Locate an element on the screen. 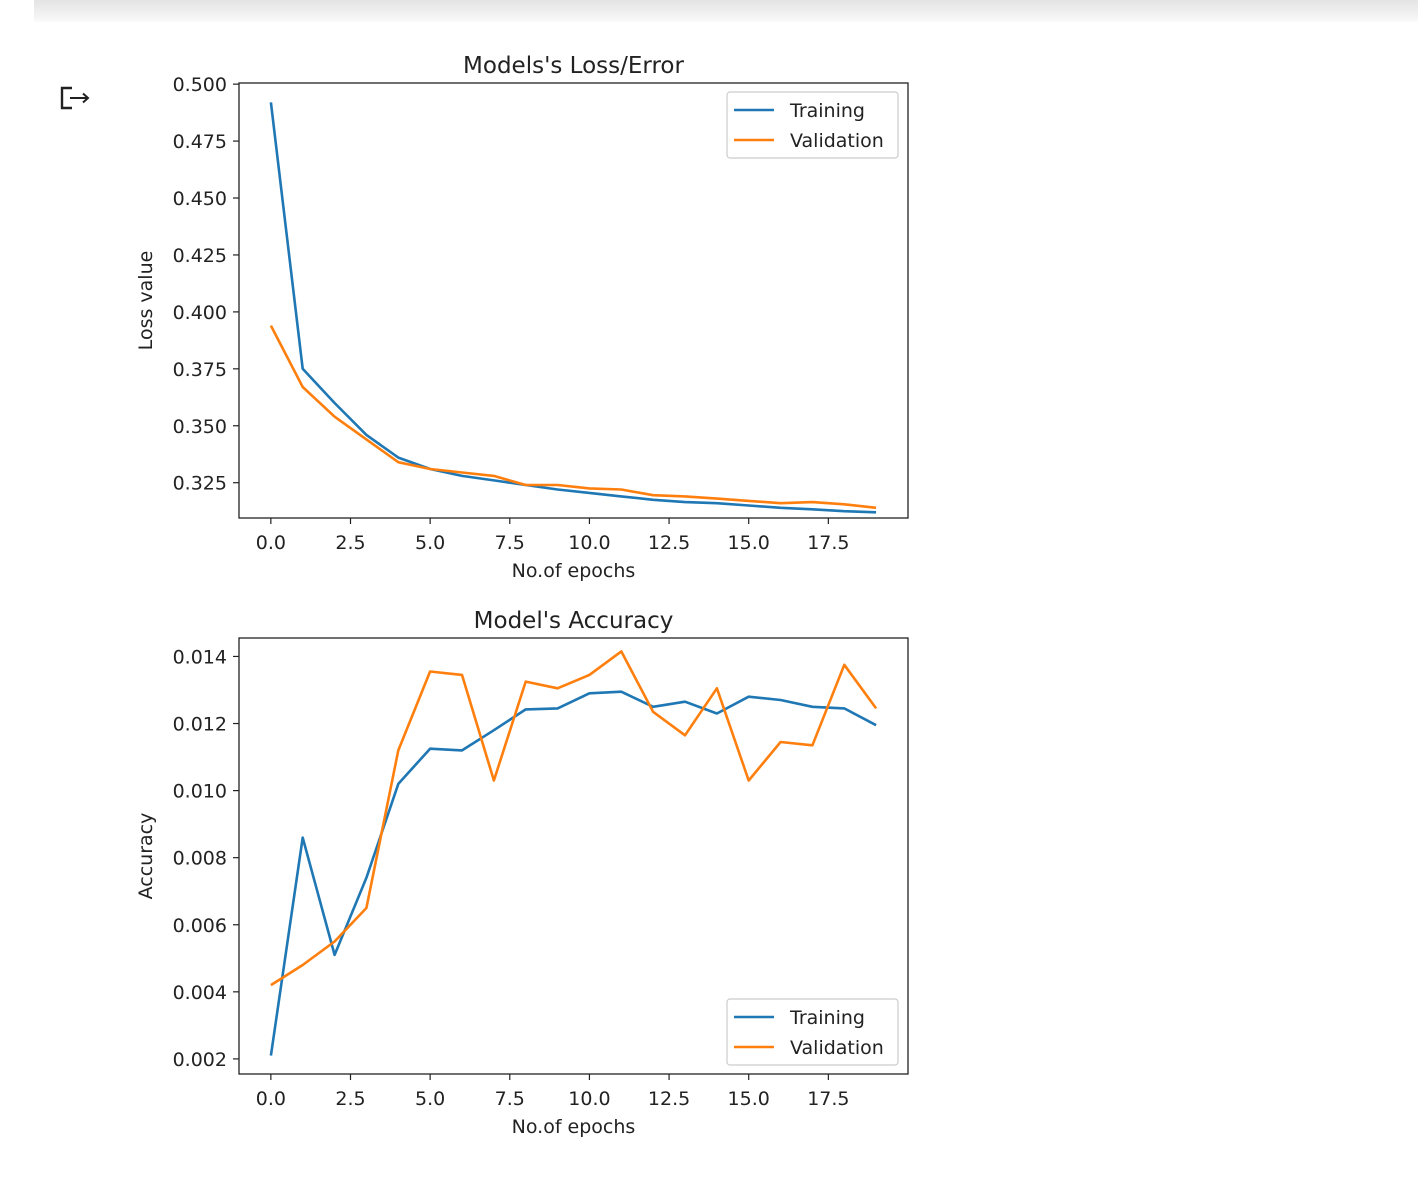 This screenshot has width=1418, height=1200. y-tick-label: 0.450 is located at coordinates (200, 199).